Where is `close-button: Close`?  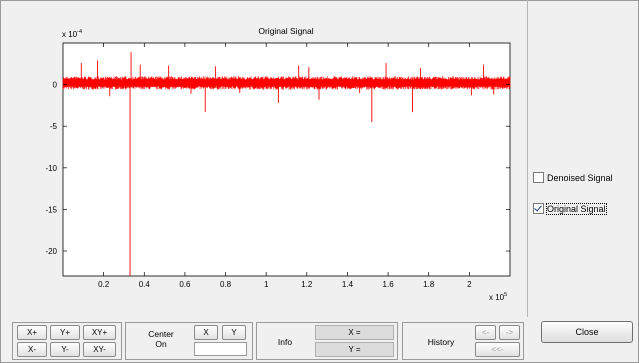 close-button: Close is located at coordinates (587, 332).